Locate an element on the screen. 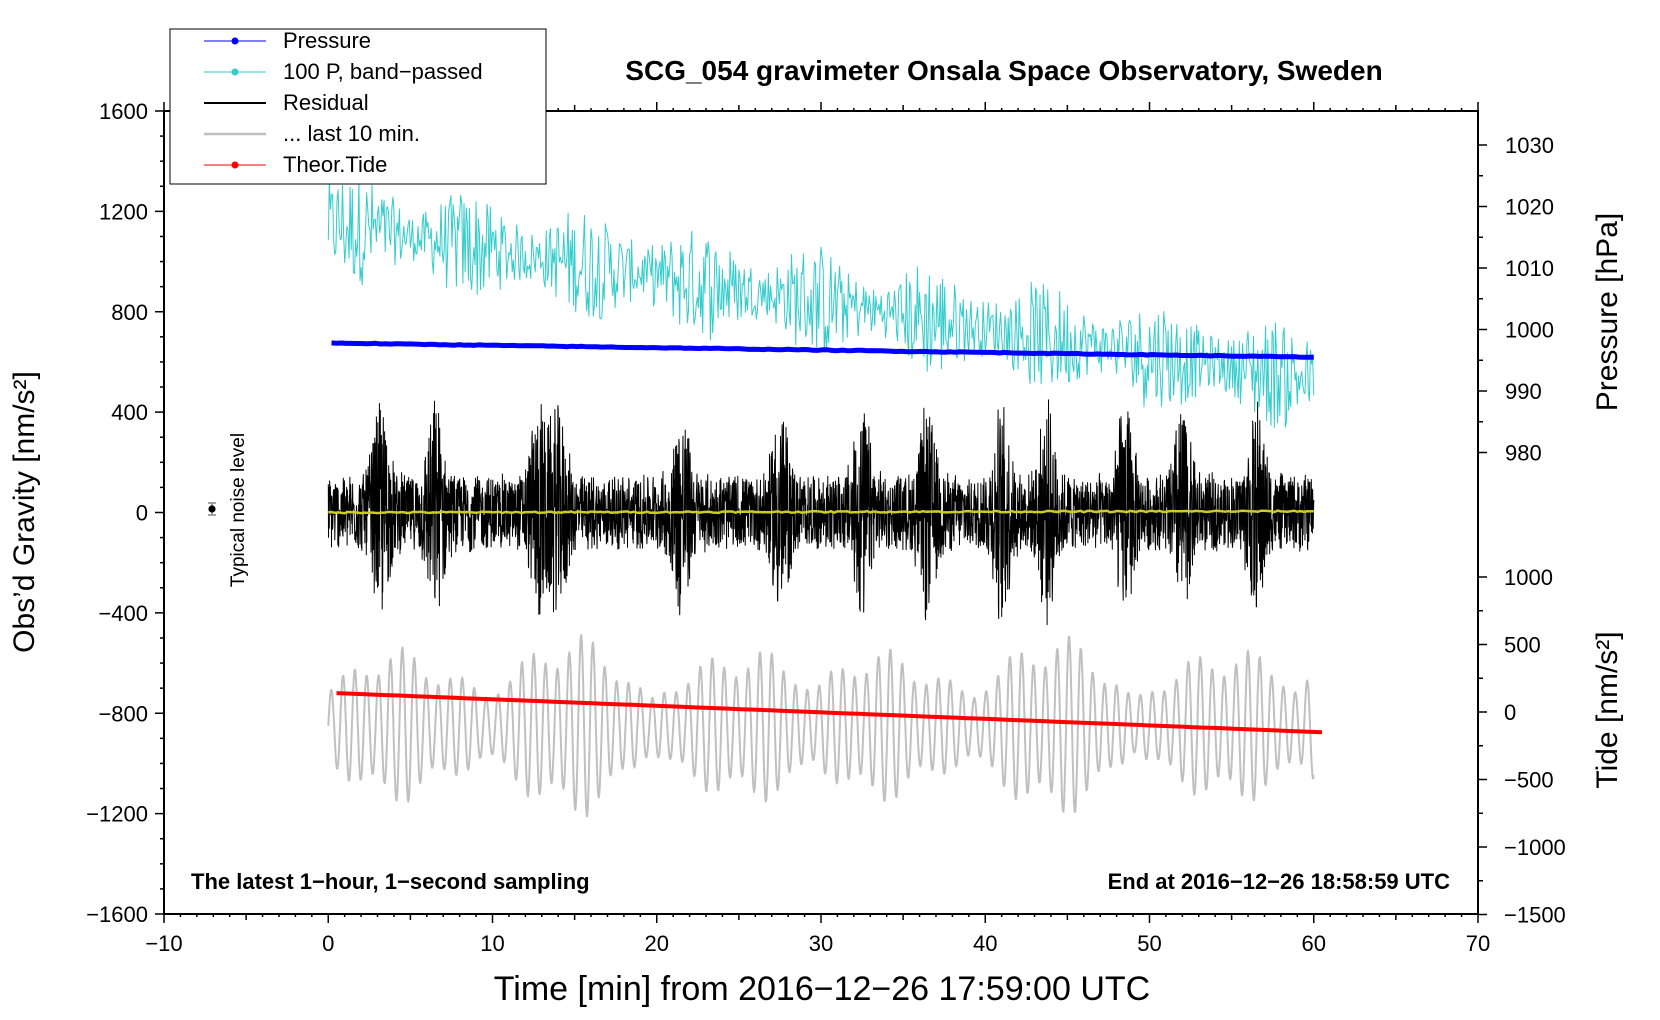 The width and height of the screenshot is (1660, 1020). y-tick-label: 1600 is located at coordinates (123, 111).